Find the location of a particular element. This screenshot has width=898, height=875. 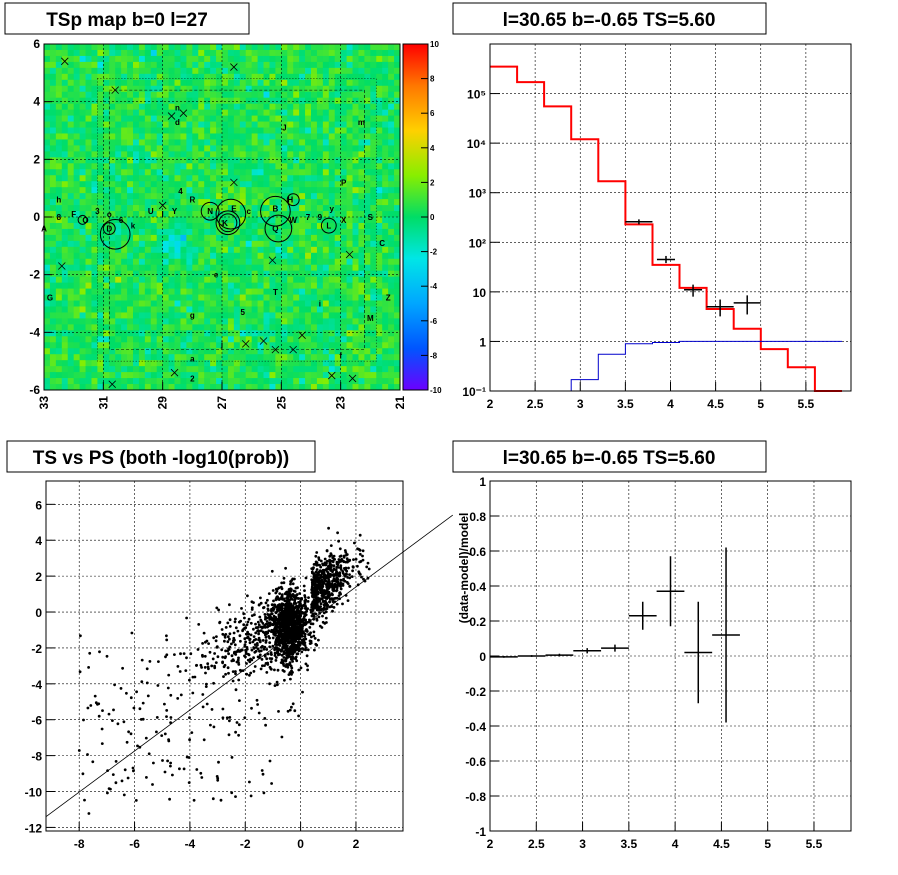

roi-box is located at coordinates (236, 219).